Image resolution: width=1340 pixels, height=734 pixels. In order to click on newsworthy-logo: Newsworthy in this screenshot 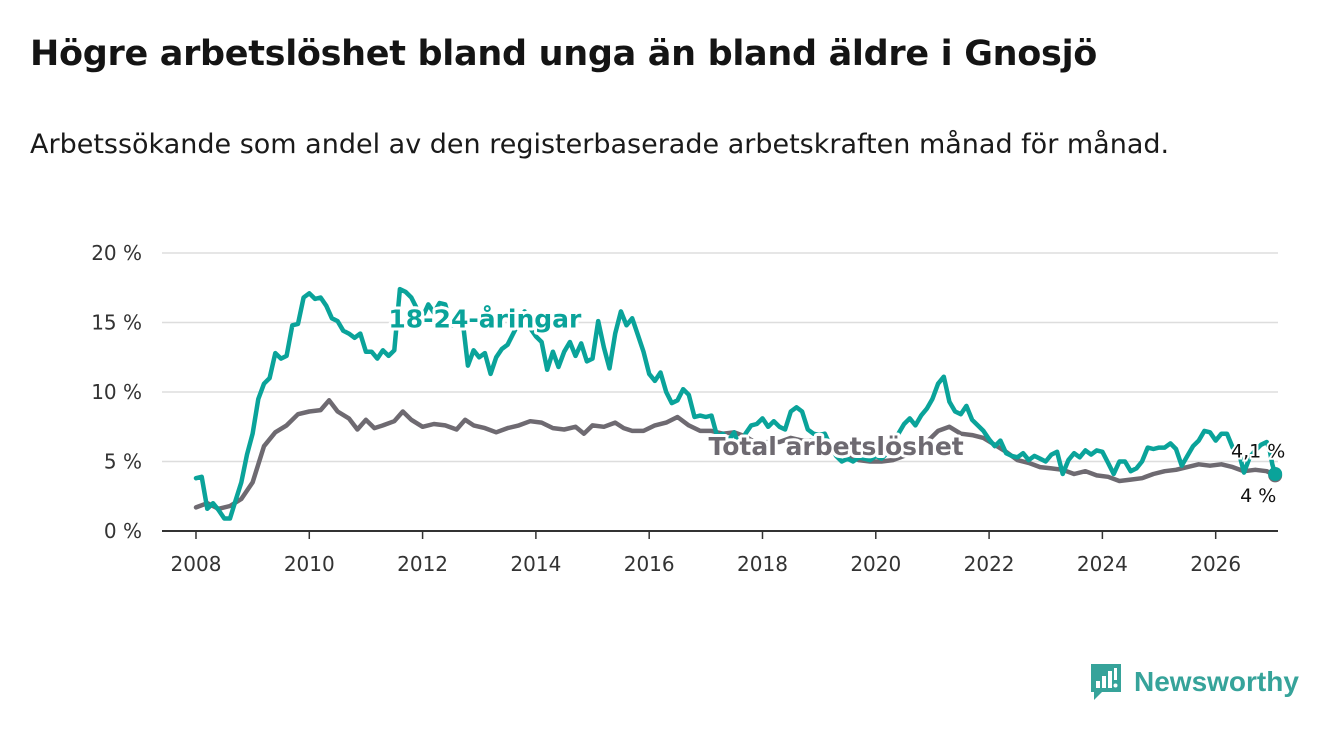, I will do `click(1193, 682)`.